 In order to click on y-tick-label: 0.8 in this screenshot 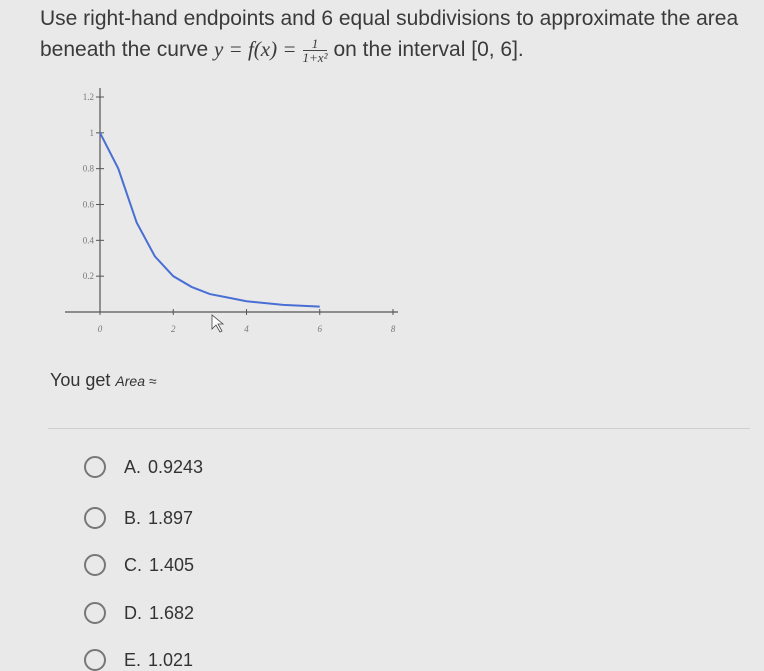, I will do `click(89, 169)`.